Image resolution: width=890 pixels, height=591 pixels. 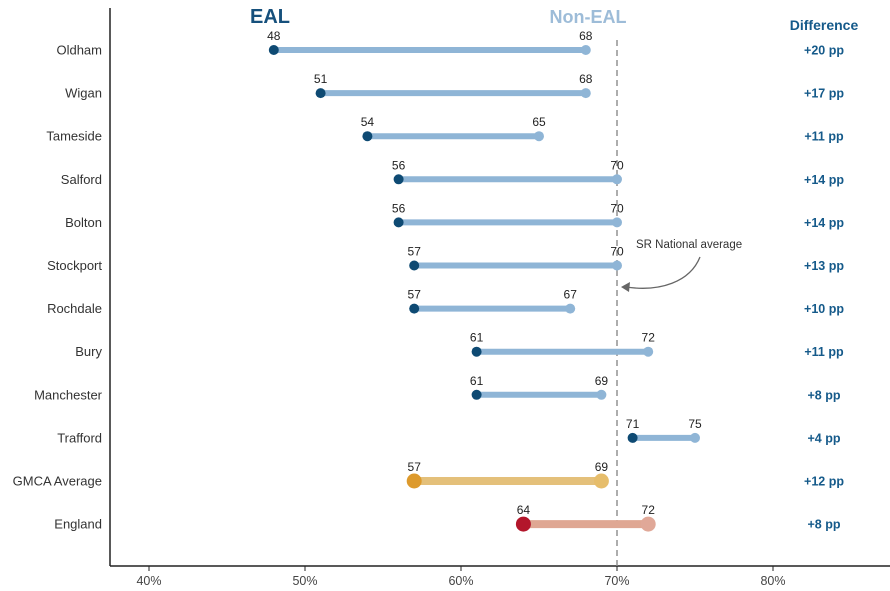 I want to click on difference-label: +12 pp, so click(x=824, y=482).